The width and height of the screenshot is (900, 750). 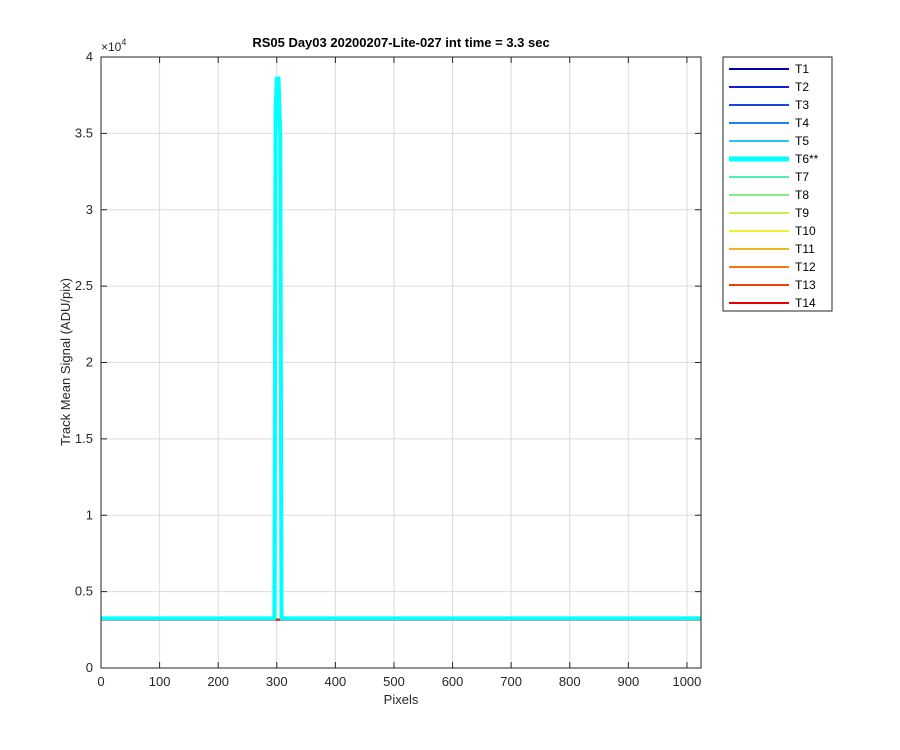 I want to click on legend-label: T8, so click(x=802, y=195).